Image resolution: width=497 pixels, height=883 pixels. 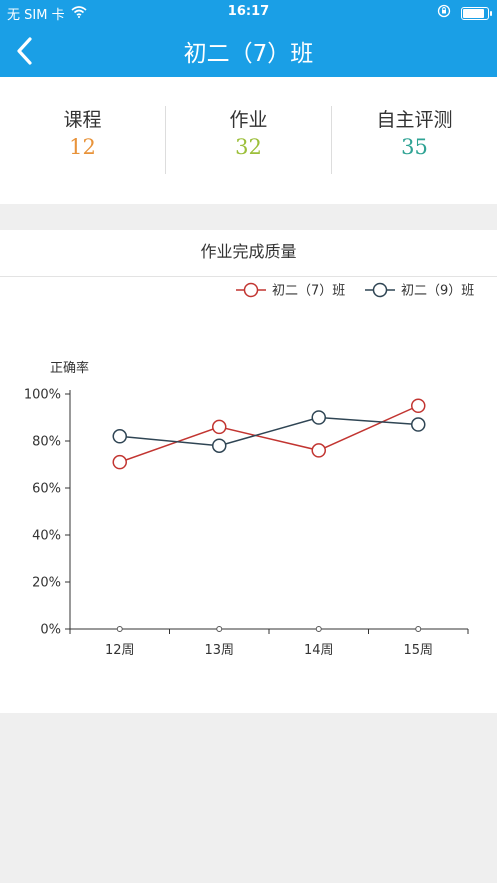 I want to click on stat-homework: 作业 32, so click(x=248, y=140).